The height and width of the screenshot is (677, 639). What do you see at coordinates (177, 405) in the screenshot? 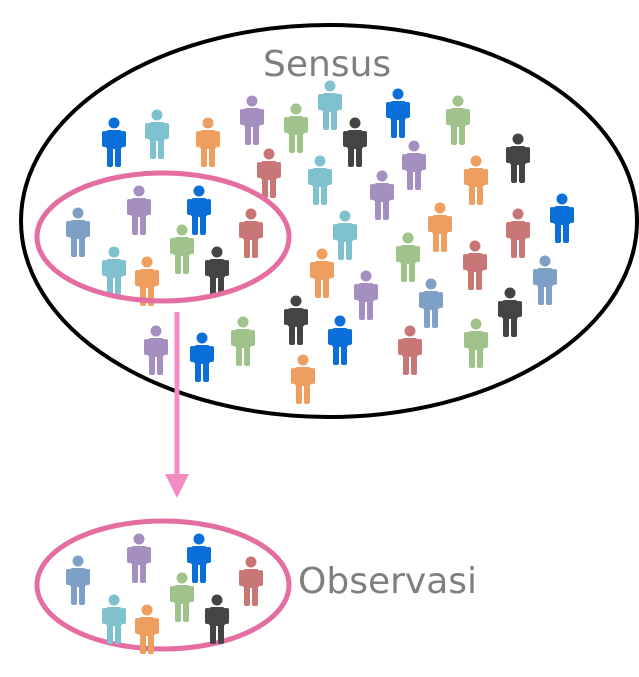
I see `sampling-arrow` at bounding box center [177, 405].